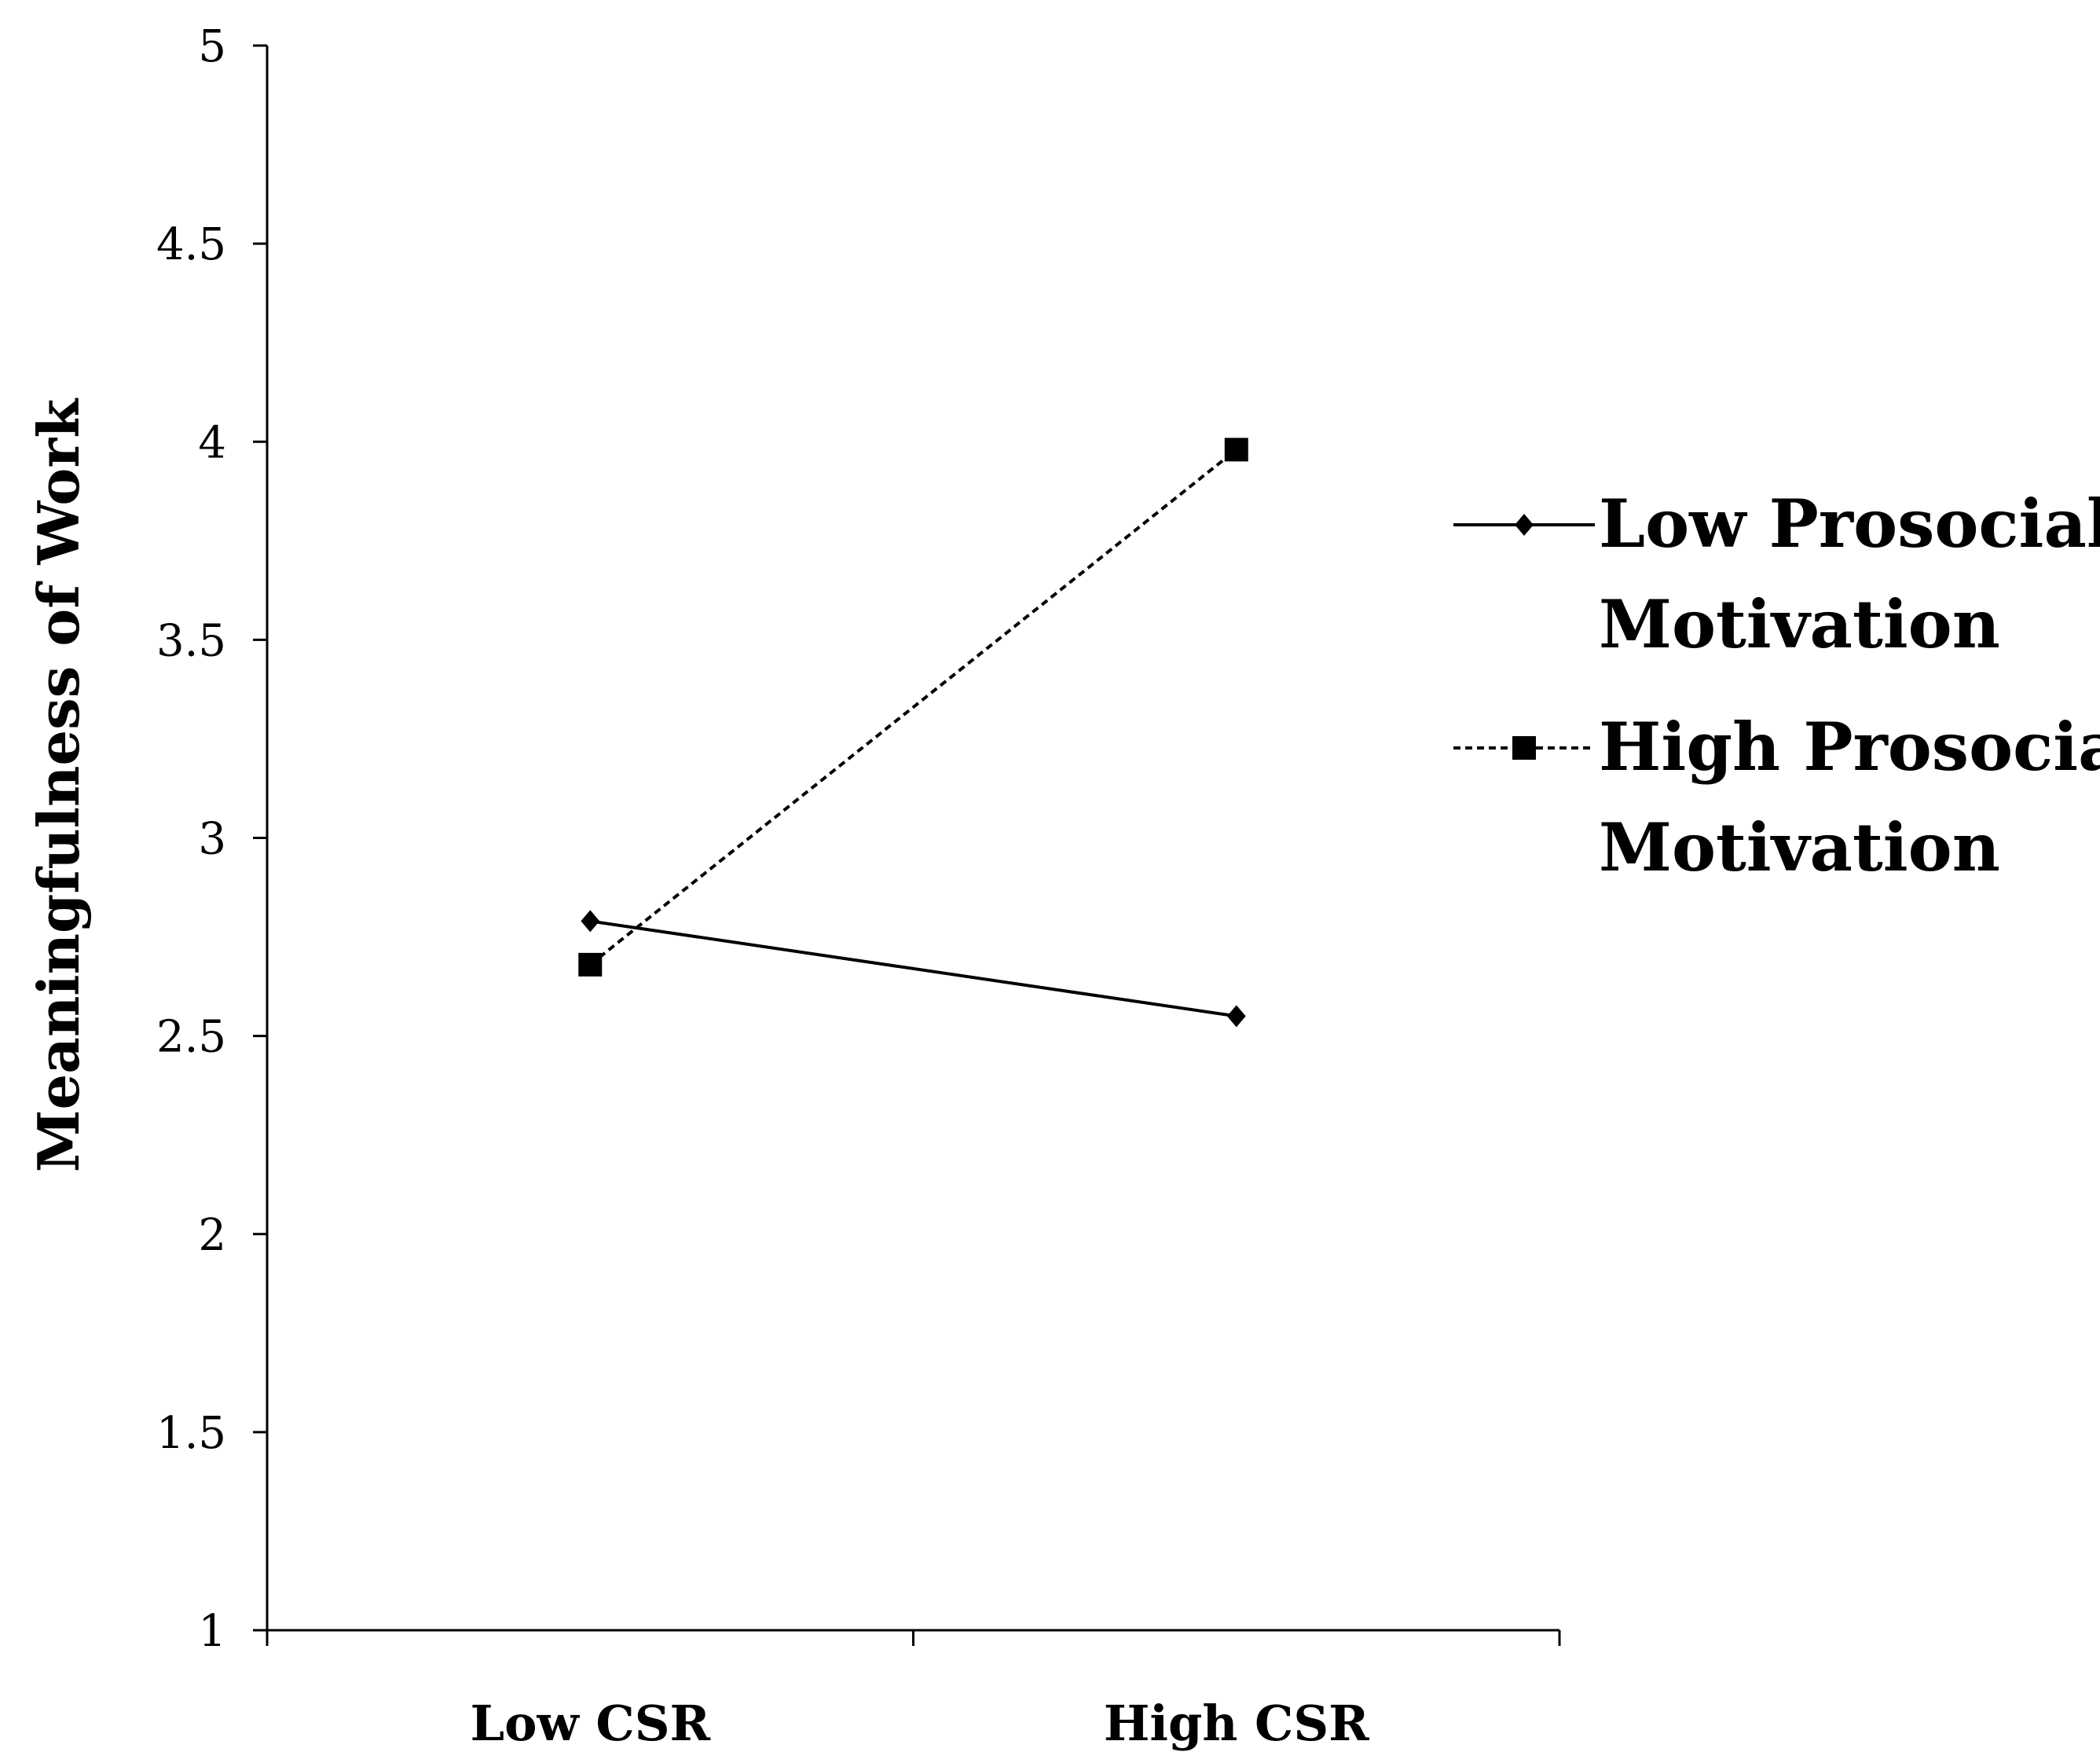 The width and height of the screenshot is (2100, 1763). What do you see at coordinates (212, 1235) in the screenshot?
I see `y-tick-label: 2` at bounding box center [212, 1235].